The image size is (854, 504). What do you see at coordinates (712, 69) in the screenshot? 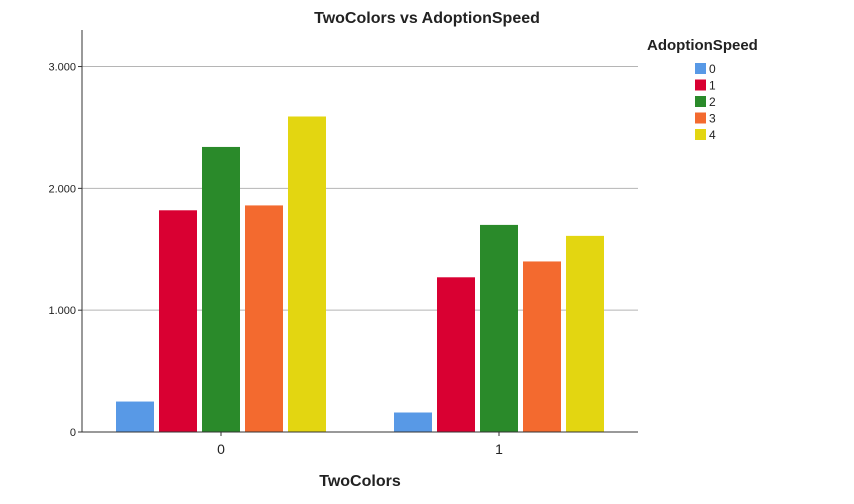
I see `legend-label-0: 0` at bounding box center [712, 69].